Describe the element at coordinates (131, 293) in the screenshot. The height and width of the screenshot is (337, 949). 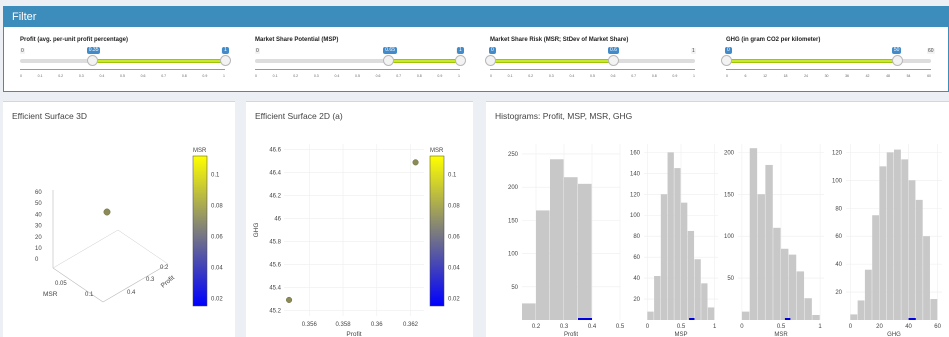
I see `profit-tick-label: 0.4` at that location.